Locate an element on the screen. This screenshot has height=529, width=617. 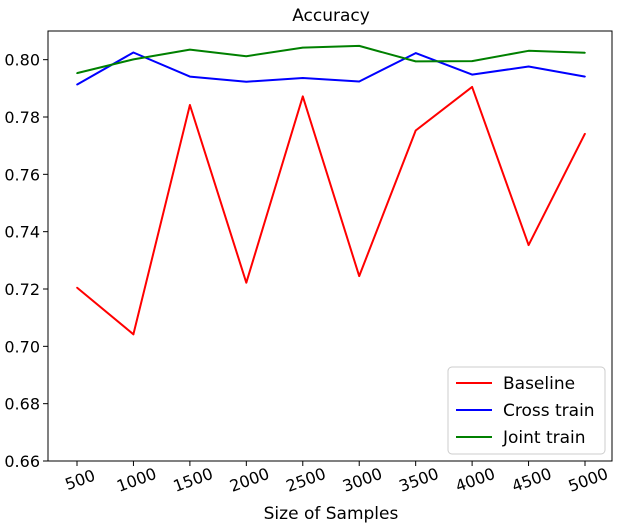
series-line-cross-train is located at coordinates (331, 68).